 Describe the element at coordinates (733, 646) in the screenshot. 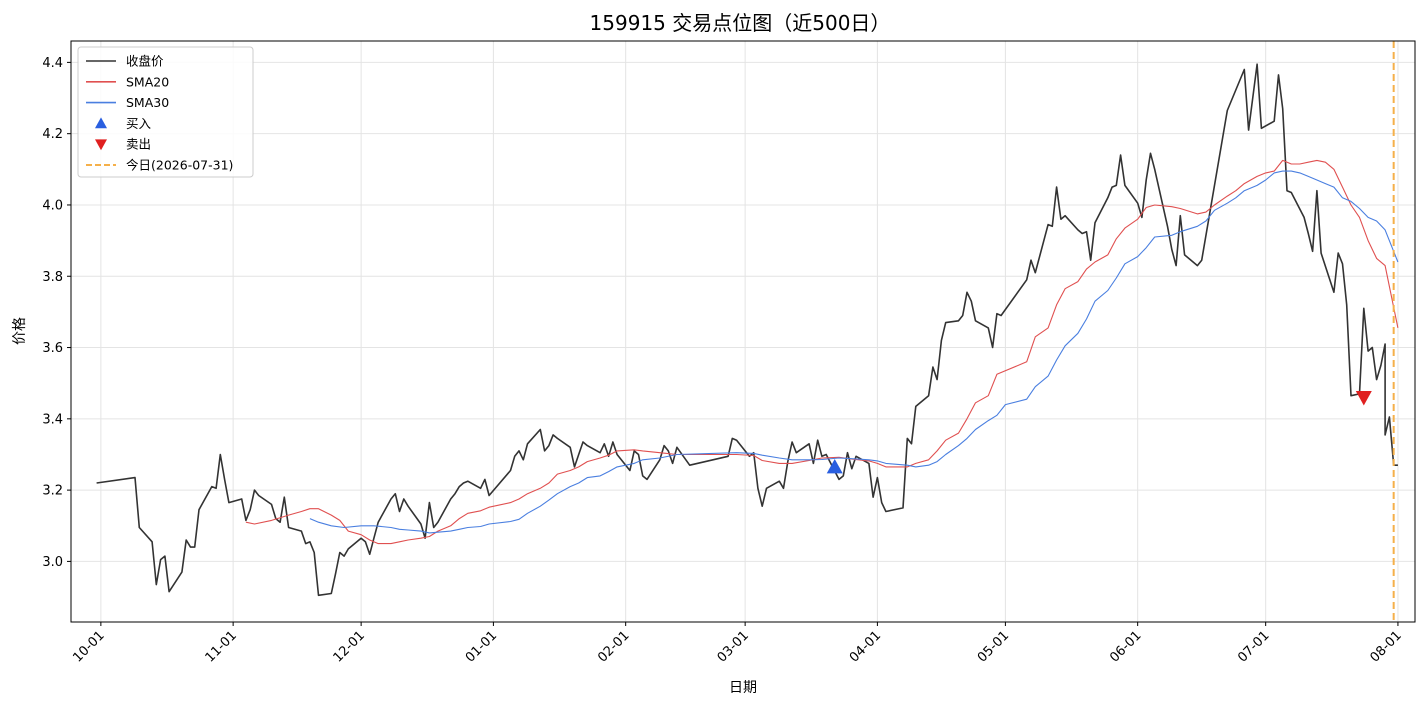

I see `x-tick-label: 03-01` at that location.